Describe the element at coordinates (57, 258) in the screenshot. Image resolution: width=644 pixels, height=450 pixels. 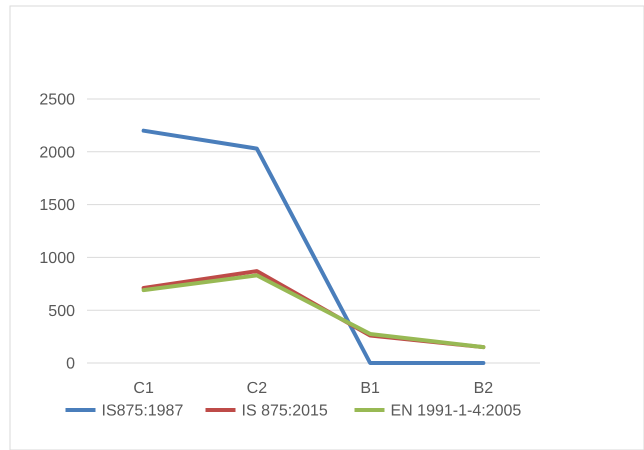
I see `y-tick-label: 1000` at that location.